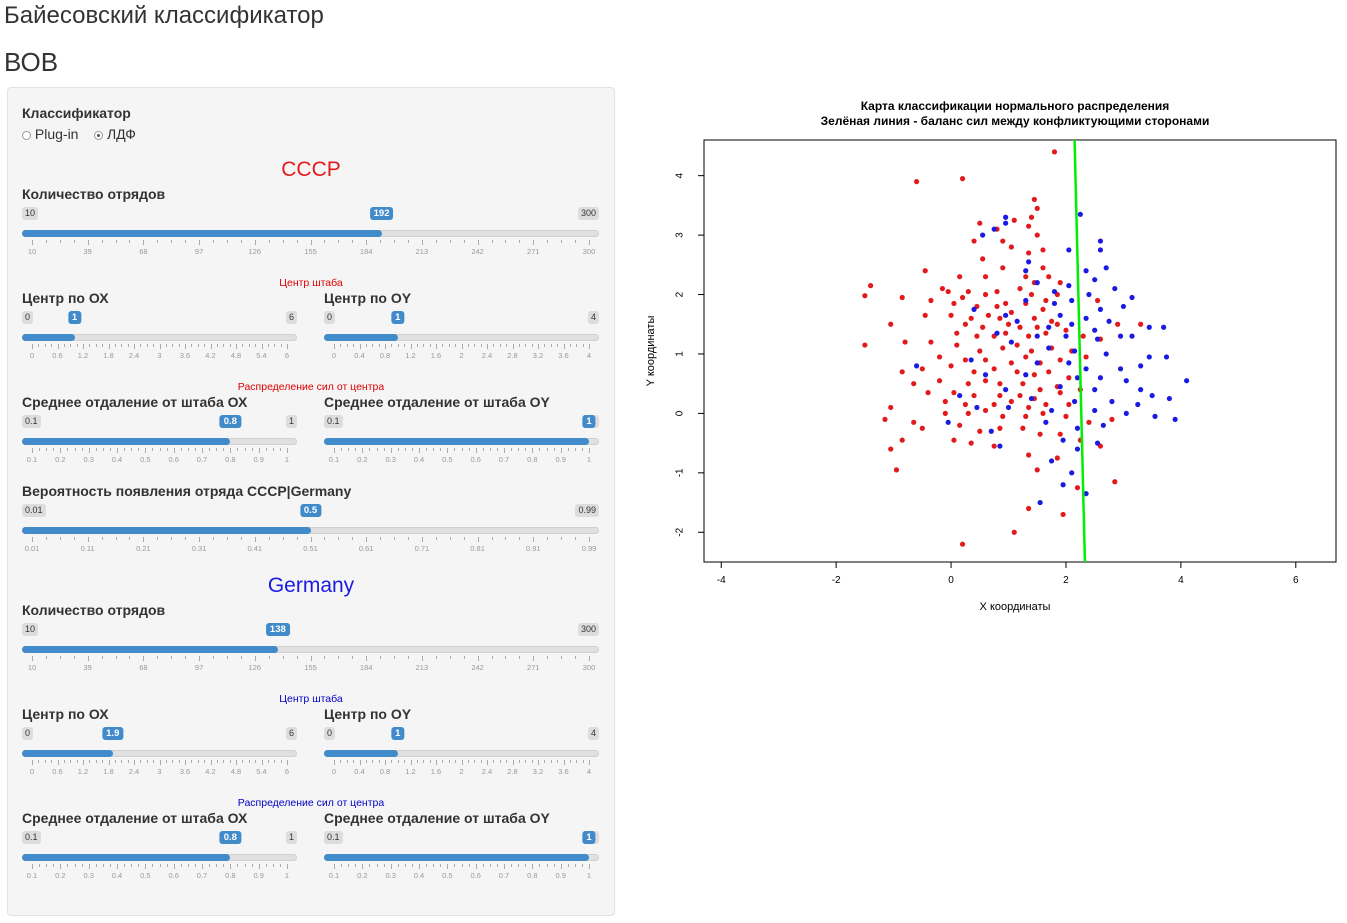 This screenshot has height=923, width=1347. I want to click on slider-tick-label: 0.3, so click(88, 875).